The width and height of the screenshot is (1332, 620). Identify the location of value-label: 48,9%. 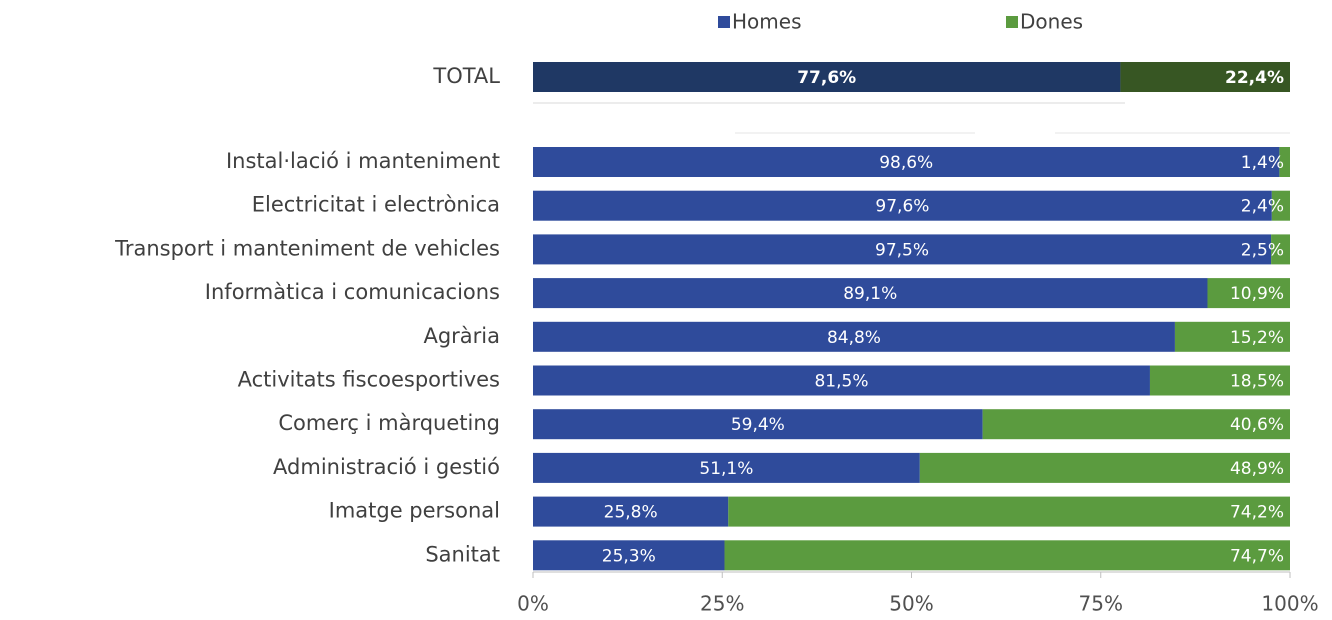
(1257, 469).